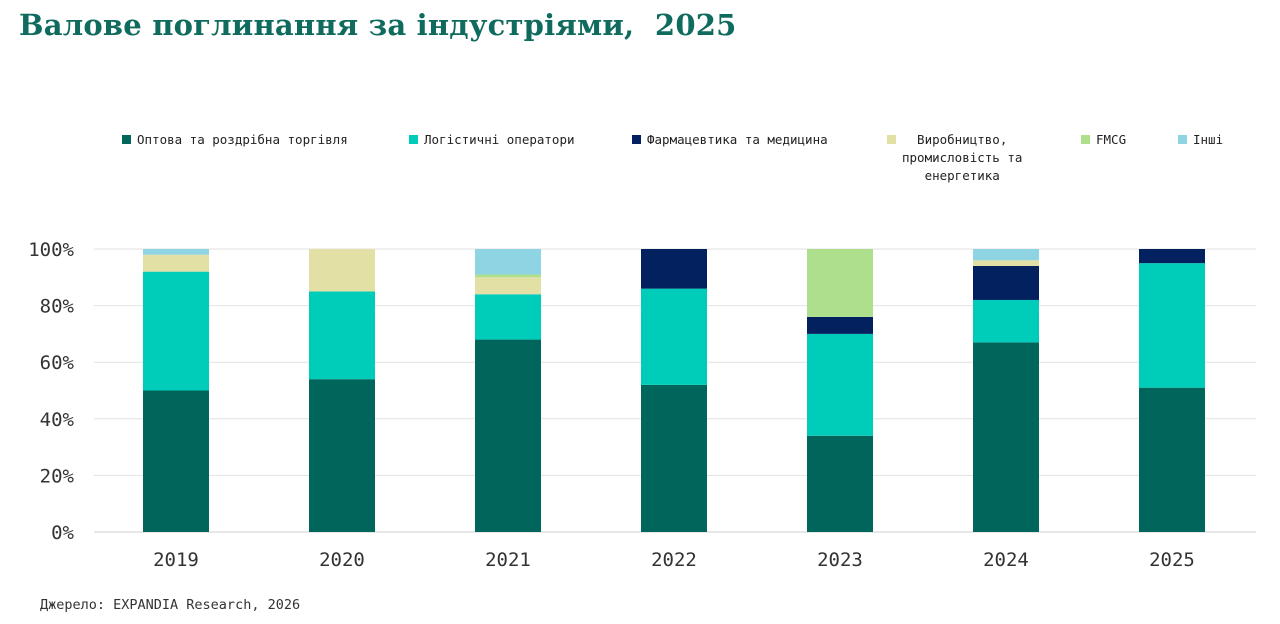 The width and height of the screenshot is (1280, 624). What do you see at coordinates (57, 307) in the screenshot?
I see `y-tick-label: 80%` at bounding box center [57, 307].